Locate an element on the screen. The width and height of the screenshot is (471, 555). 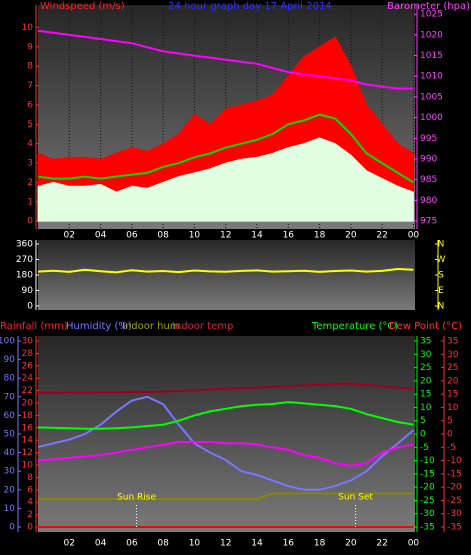
x-tick-label: 06 is located at coordinates (132, 236).